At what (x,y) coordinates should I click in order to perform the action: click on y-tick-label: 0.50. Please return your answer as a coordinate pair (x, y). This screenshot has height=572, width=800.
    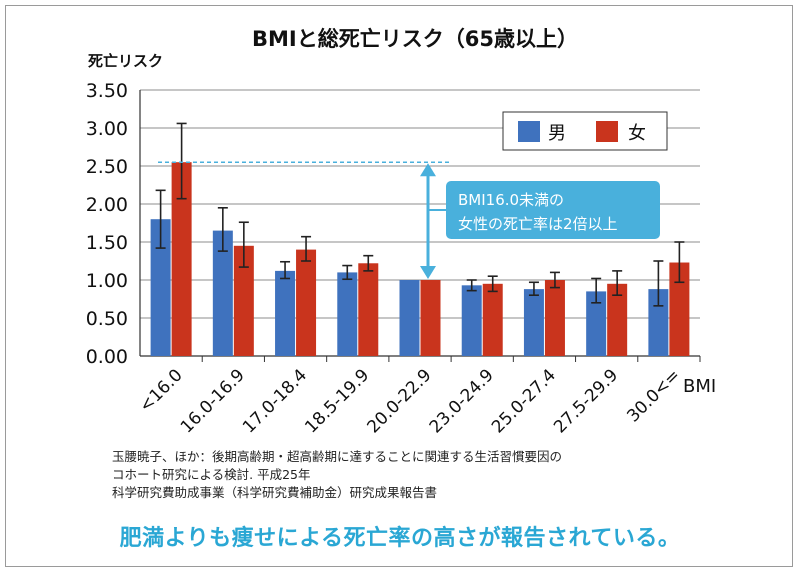
    Looking at the image, I should click on (107, 319).